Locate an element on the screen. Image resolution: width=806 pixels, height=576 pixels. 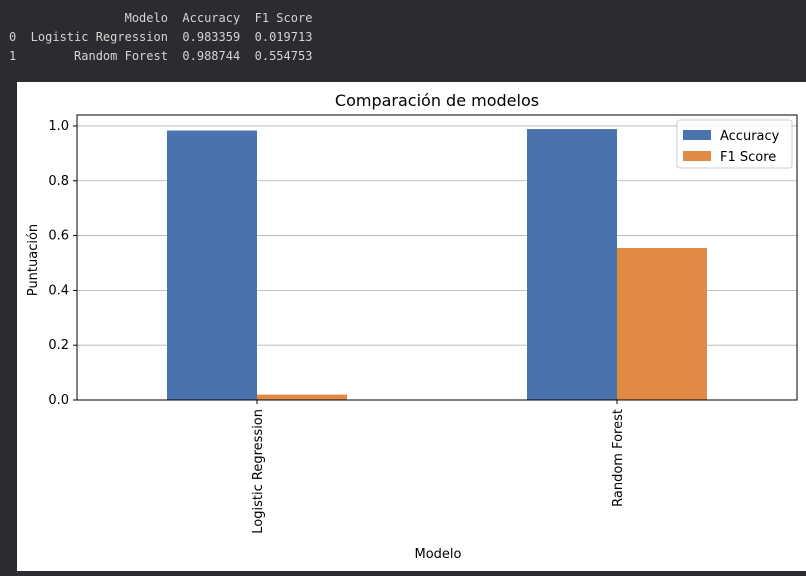
y-axis-label: Puntuación is located at coordinates (33, 260).